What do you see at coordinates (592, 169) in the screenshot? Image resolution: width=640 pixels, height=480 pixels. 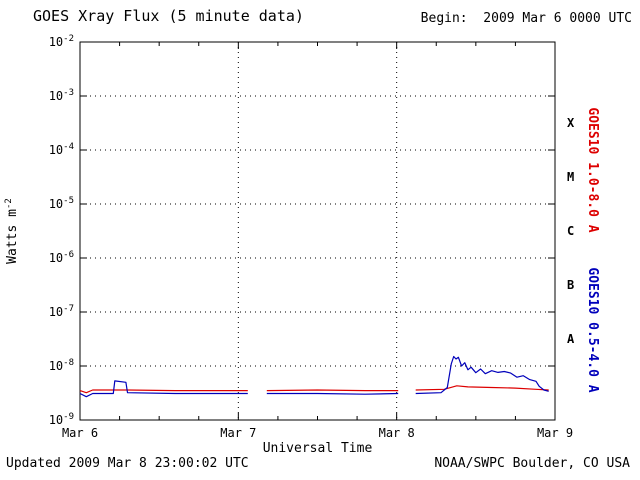 I see `series-axis-label-long: GOES10 1.0-8.0 A` at bounding box center [592, 169].